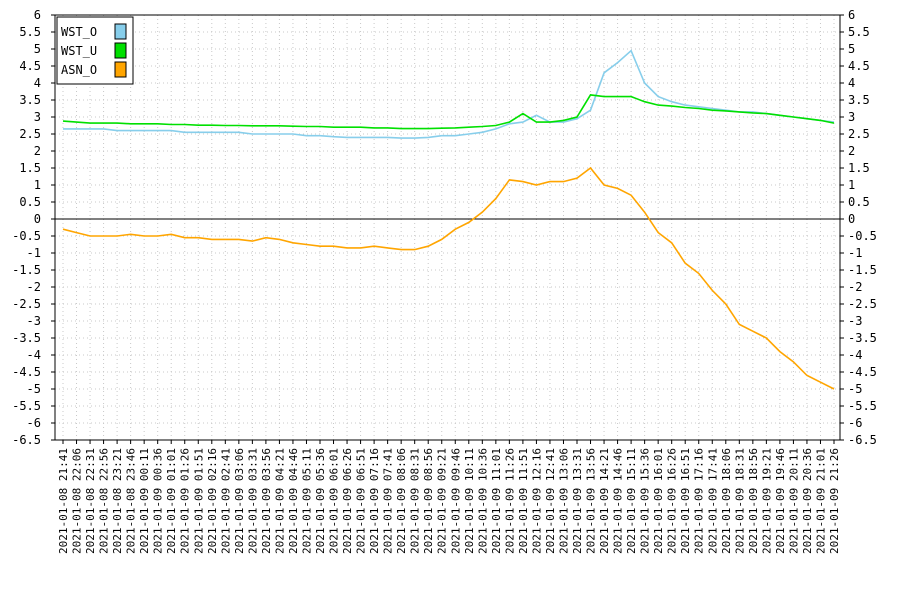 The width and height of the screenshot is (900, 600). What do you see at coordinates (26, 304) in the screenshot?
I see `y-tick-label-left: -2.5` at bounding box center [26, 304].